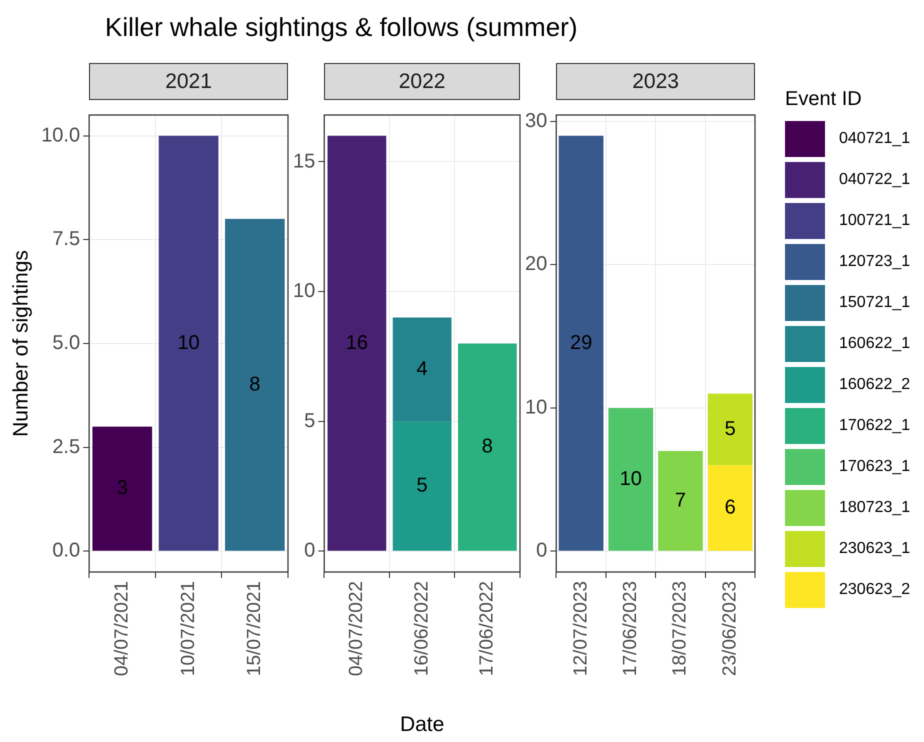  What do you see at coordinates (680, 500) in the screenshot?
I see `data-label: 7` at bounding box center [680, 500].